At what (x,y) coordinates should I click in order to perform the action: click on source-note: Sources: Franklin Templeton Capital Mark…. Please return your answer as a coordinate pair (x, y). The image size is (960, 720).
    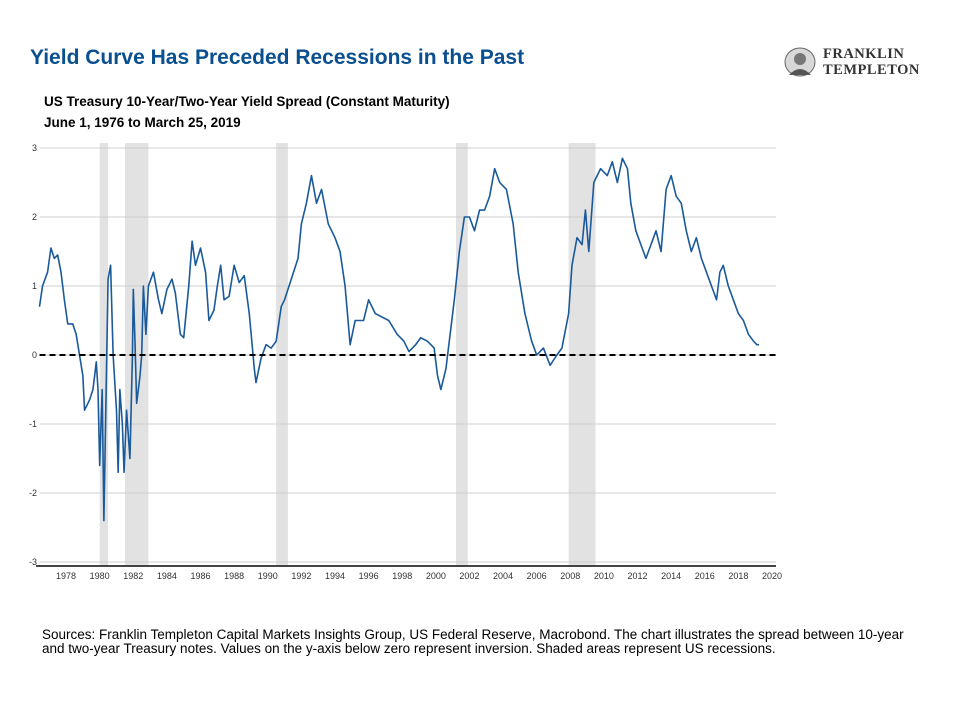
    Looking at the image, I should click on (473, 641).